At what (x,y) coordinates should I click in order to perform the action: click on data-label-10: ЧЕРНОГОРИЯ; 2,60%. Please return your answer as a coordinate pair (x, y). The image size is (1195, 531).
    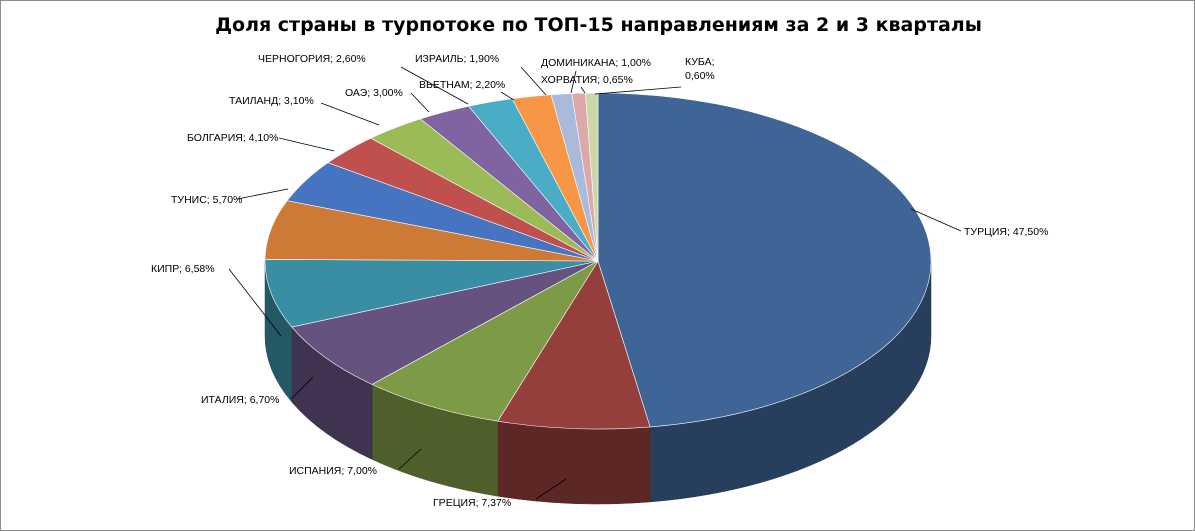
    Looking at the image, I should click on (312, 59).